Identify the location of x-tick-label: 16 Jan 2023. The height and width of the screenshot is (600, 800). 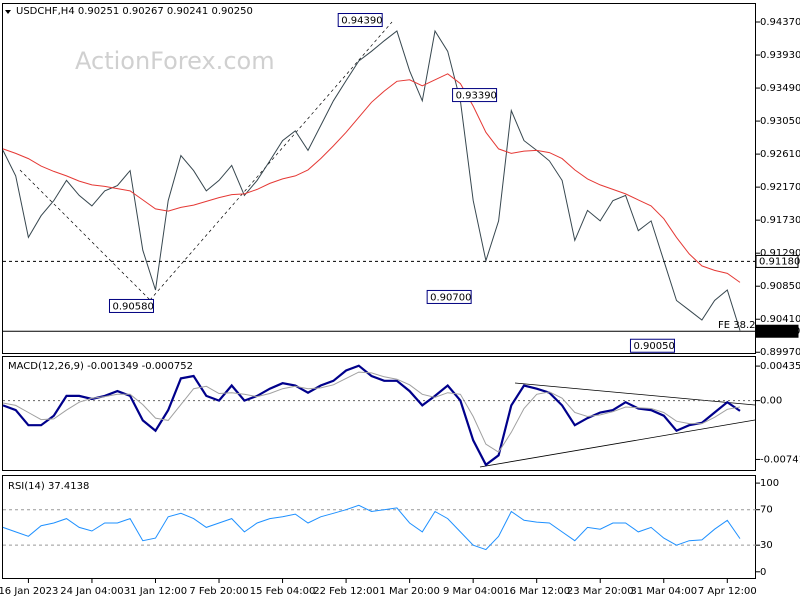
(29, 591).